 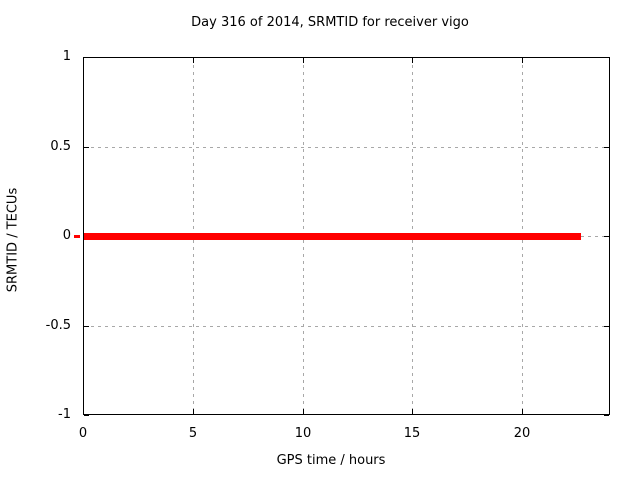 I want to click on series-start-cap, so click(x=77, y=236).